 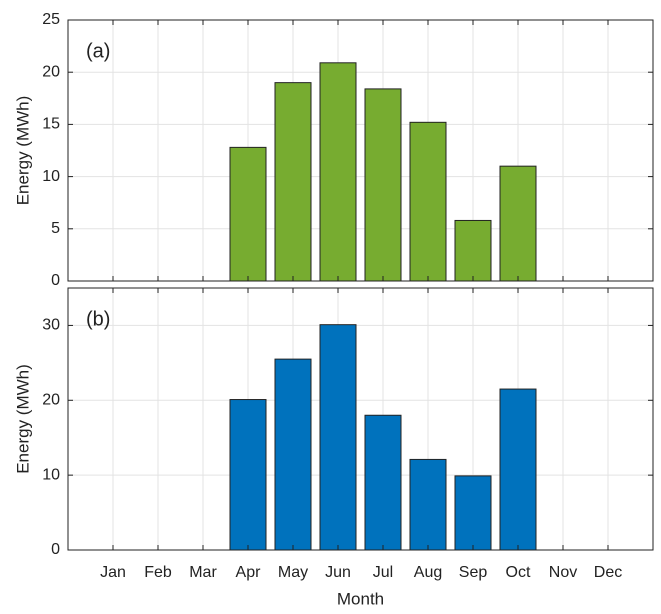 What do you see at coordinates (360, 598) in the screenshot?
I see `x-axis-label: Month` at bounding box center [360, 598].